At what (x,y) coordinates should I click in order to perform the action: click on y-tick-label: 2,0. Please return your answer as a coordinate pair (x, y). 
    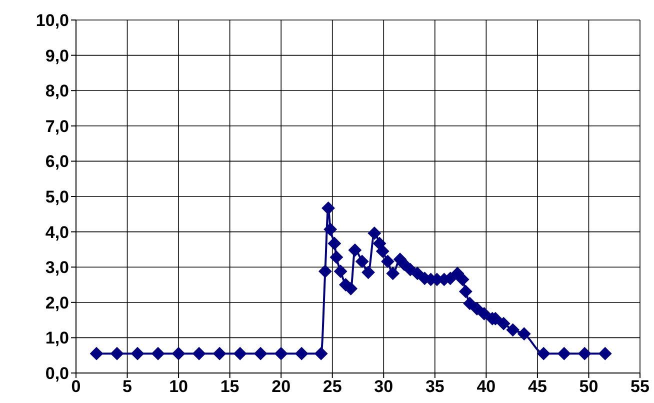
    Looking at the image, I should click on (57, 302).